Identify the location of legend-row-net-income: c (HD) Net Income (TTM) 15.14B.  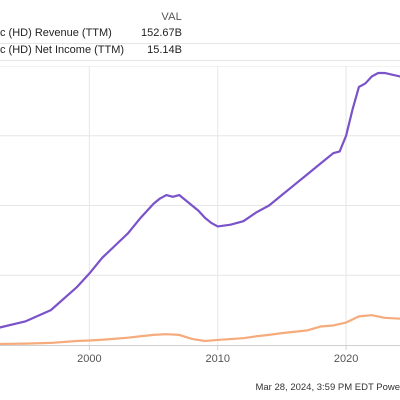
(200, 51).